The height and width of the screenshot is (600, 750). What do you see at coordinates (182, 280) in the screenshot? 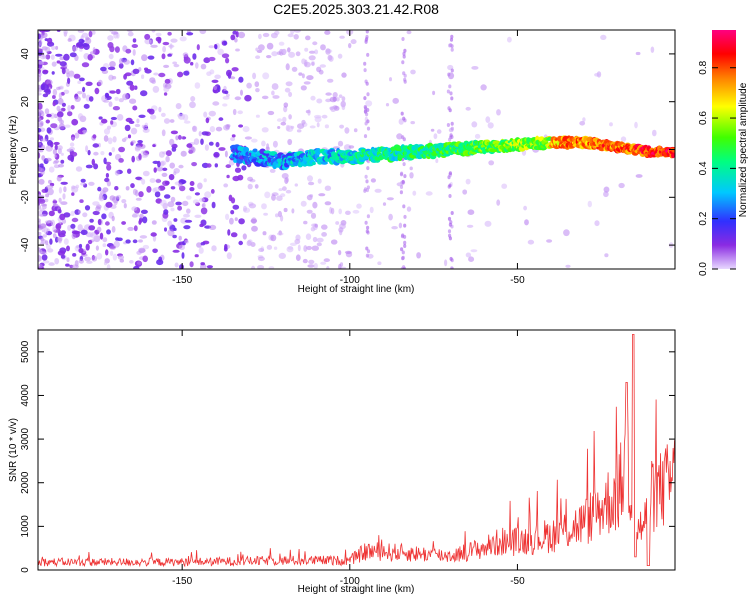
I see `spectrogram-xtick-label: -150` at bounding box center [182, 280].